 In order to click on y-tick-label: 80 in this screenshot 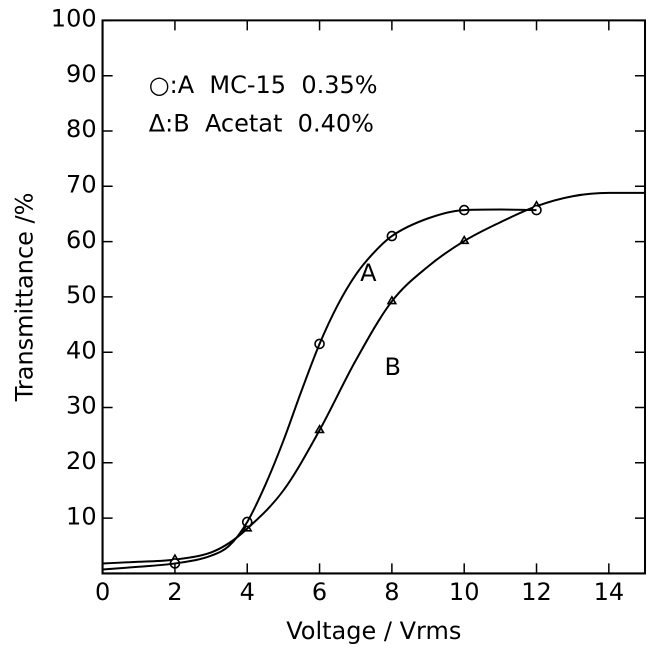, I will do `click(81, 129)`.